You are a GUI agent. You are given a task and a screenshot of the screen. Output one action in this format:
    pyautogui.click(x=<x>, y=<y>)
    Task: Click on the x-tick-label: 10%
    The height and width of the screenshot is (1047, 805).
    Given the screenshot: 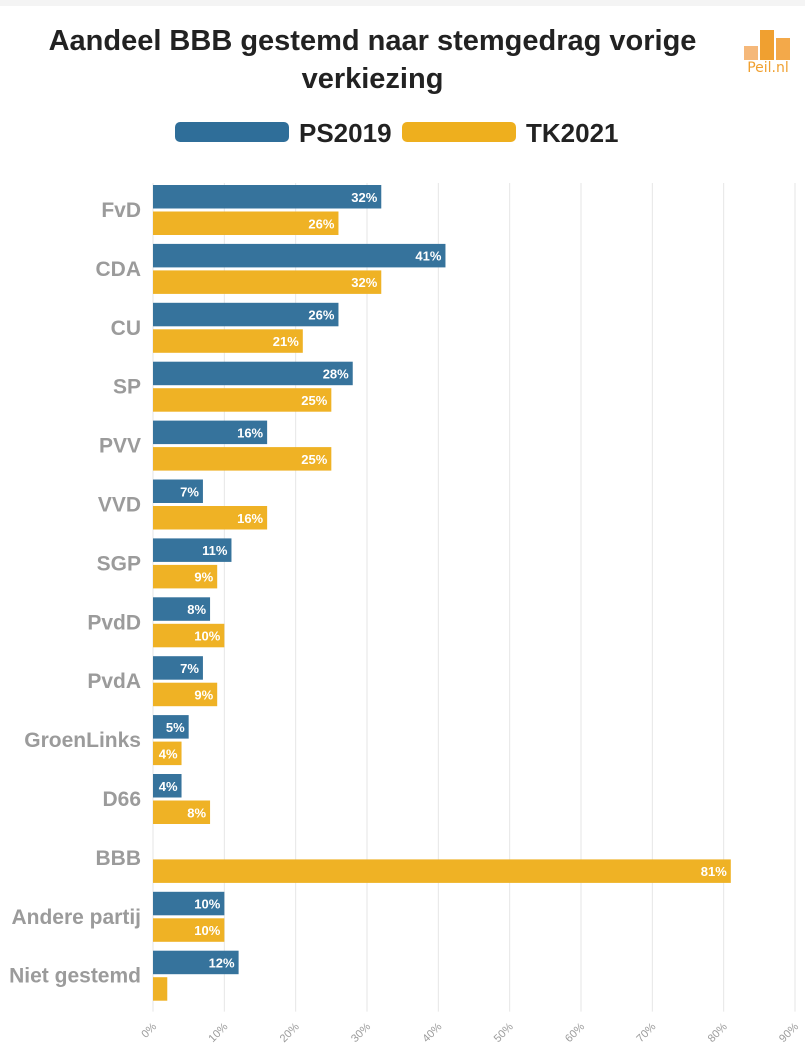 What is the action you would take?
    pyautogui.click(x=218, y=1033)
    